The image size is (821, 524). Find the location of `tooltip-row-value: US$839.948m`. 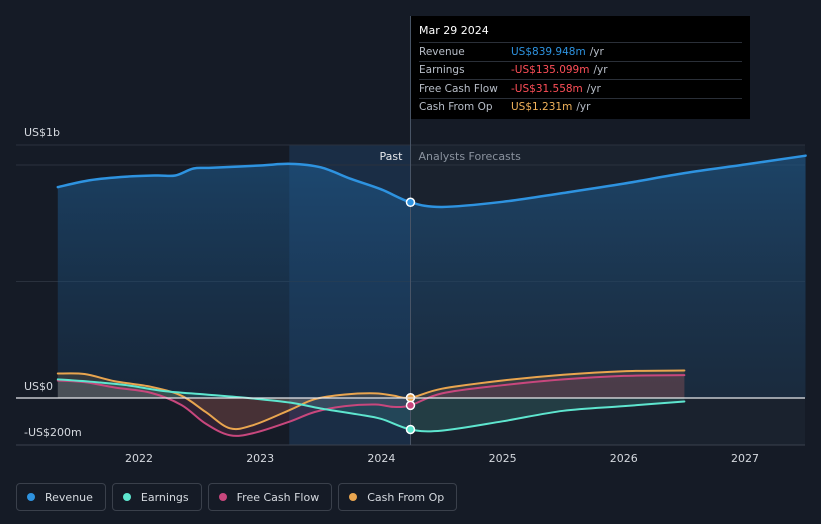

tooltip-row-value: US$839.948m is located at coordinates (548, 51).